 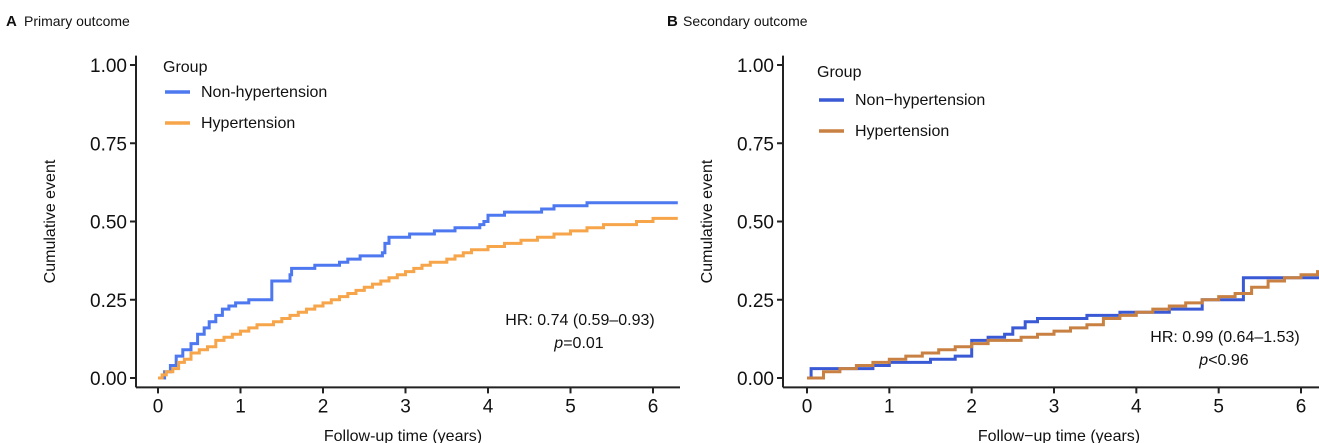 What do you see at coordinates (579, 320) in the screenshot?
I see `hr-annotation: HR: 0.74 (0.59–0.93)` at bounding box center [579, 320].